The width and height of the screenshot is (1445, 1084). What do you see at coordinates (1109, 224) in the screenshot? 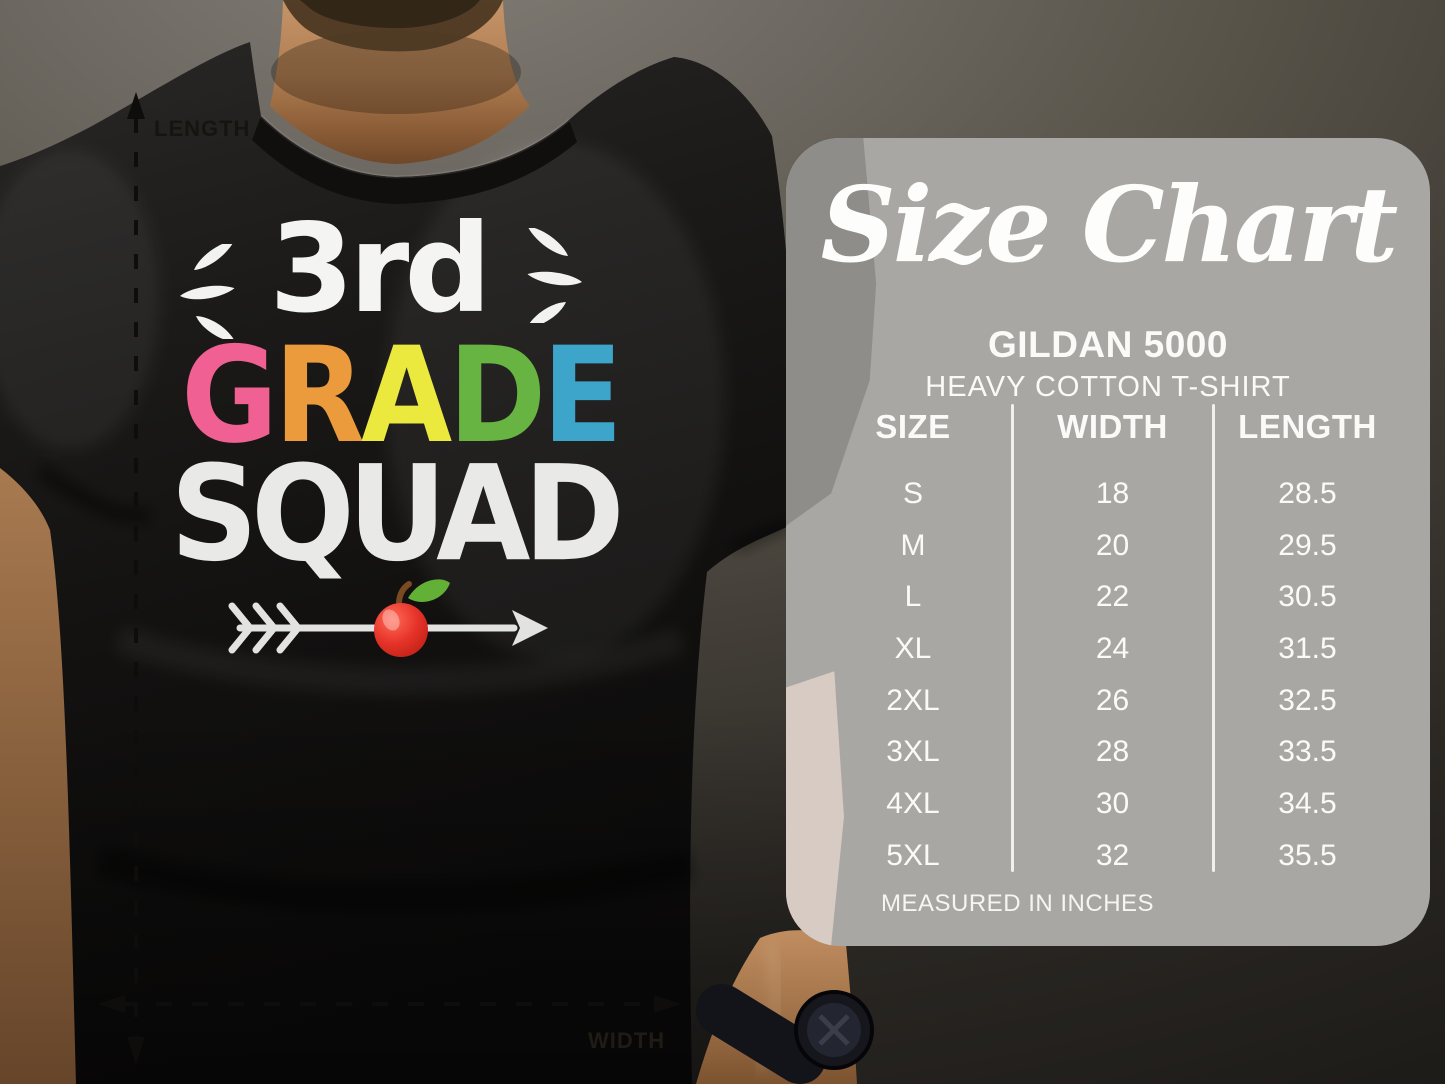
I see `size-chart-title: Size Chart` at bounding box center [1109, 224].